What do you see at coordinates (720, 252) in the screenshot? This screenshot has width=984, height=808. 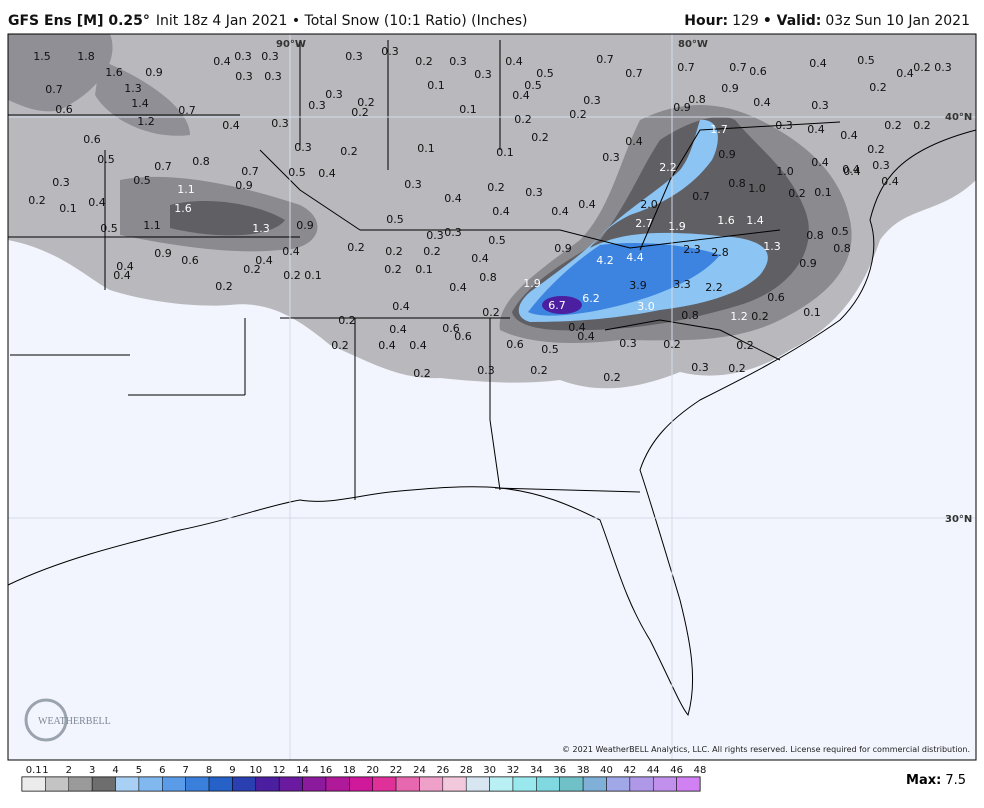 I see `snow-label: 2.8` at bounding box center [720, 252].